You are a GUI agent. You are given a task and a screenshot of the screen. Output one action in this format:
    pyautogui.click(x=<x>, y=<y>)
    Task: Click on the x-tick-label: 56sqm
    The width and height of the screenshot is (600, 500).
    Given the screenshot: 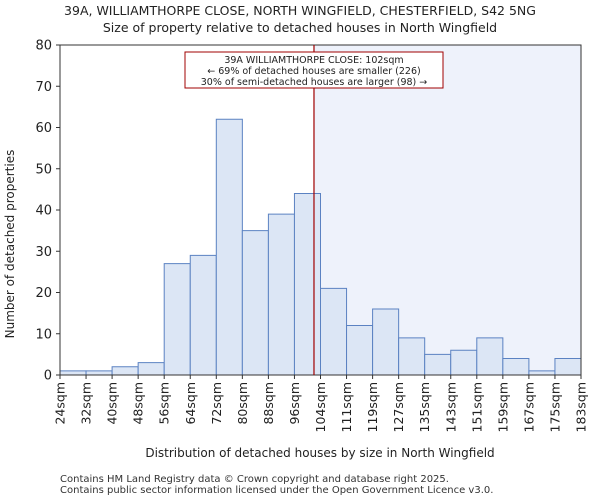 What is the action you would take?
    pyautogui.click(x=164, y=403)
    